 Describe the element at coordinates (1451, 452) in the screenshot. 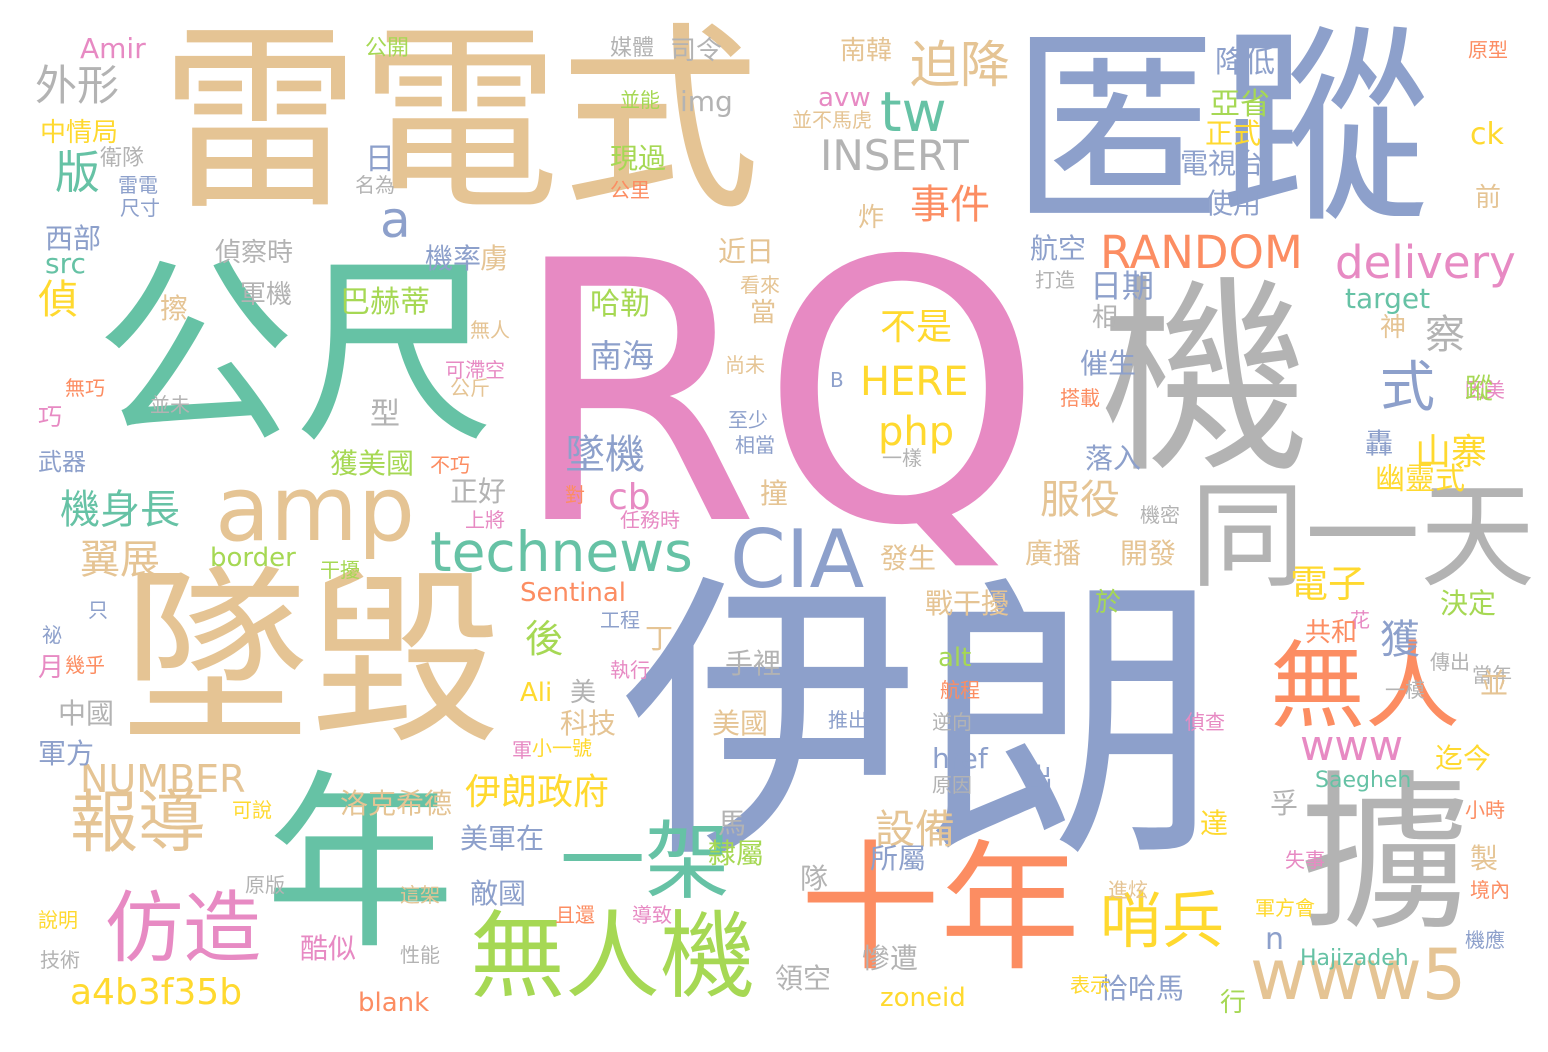

I see `cloud-word: 山寨` at that location.